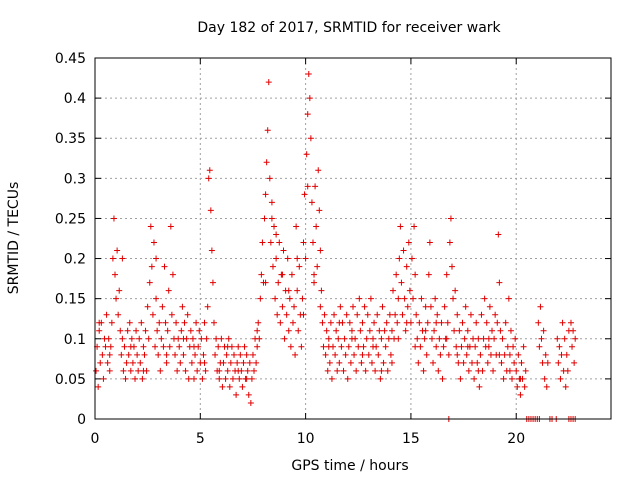 Image resolution: width=640 pixels, height=480 pixels. I want to click on y-tick-label: 0, so click(81, 420).